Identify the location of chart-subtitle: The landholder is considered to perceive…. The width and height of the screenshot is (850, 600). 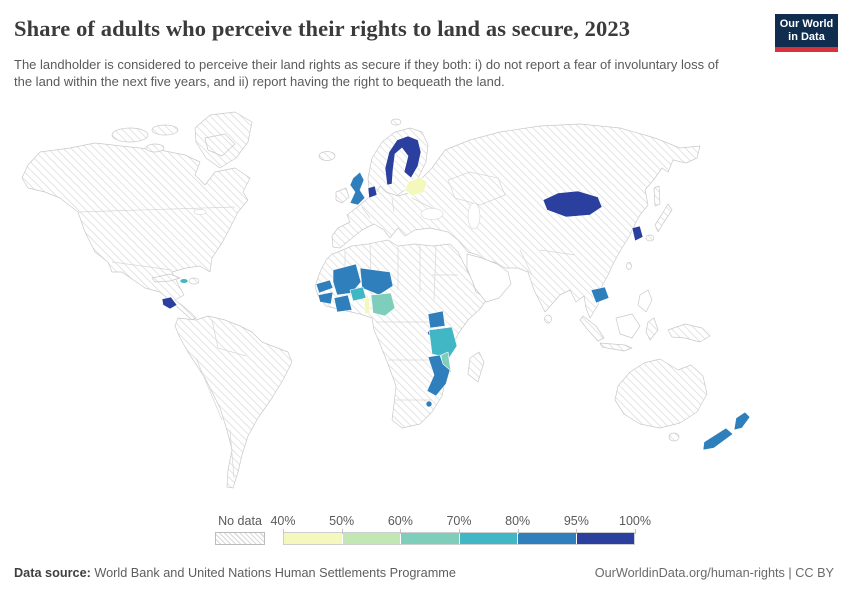
(366, 73).